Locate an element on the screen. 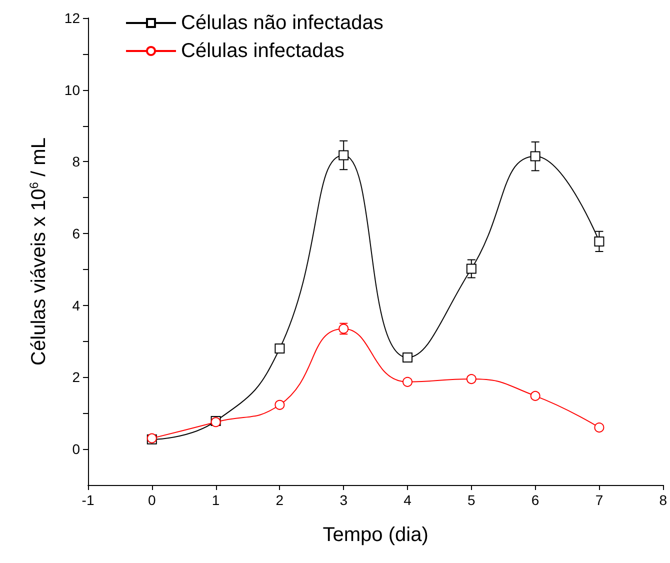 The height and width of the screenshot is (563, 670). x-axis-title: Tempo (dia) is located at coordinates (375, 535).